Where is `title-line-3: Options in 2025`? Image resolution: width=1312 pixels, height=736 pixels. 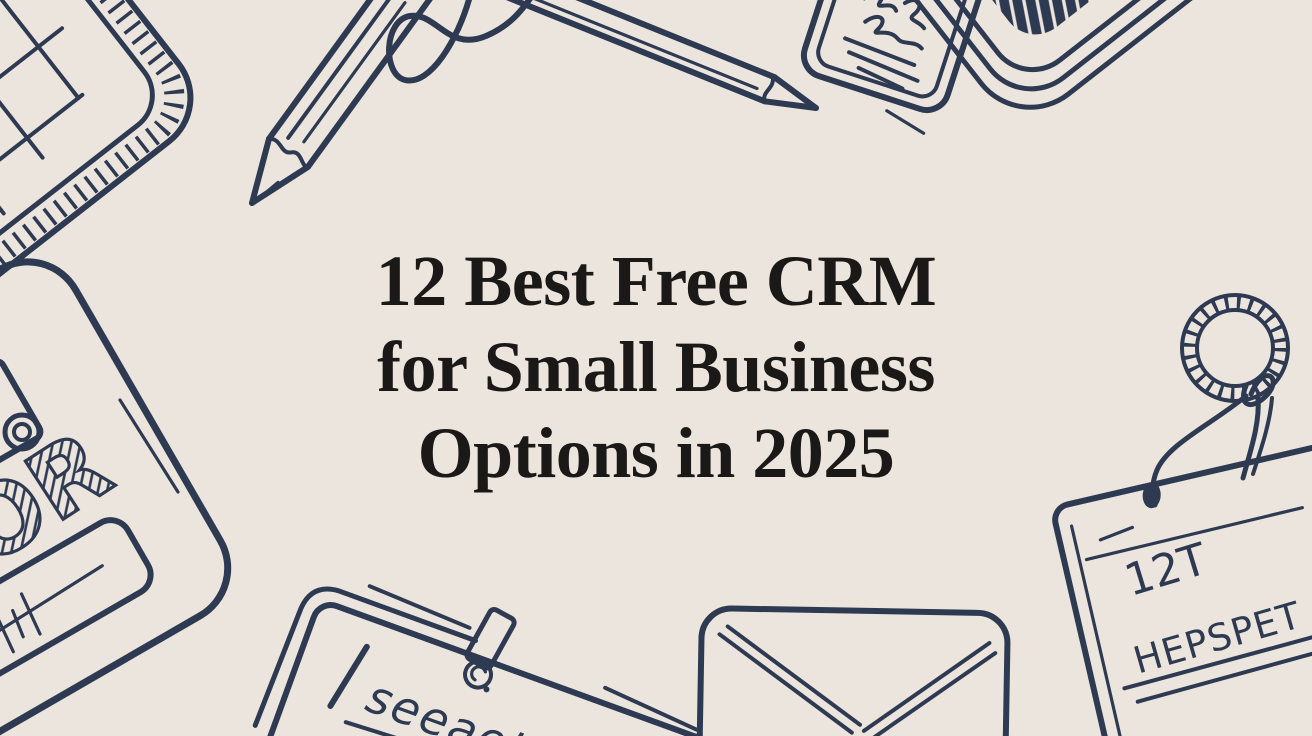 title-line-3: Options in 2025 is located at coordinates (656, 453).